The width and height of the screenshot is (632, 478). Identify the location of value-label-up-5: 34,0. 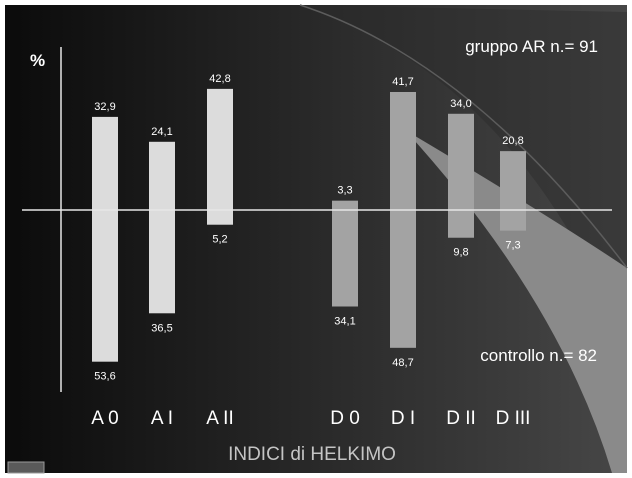
(460, 104).